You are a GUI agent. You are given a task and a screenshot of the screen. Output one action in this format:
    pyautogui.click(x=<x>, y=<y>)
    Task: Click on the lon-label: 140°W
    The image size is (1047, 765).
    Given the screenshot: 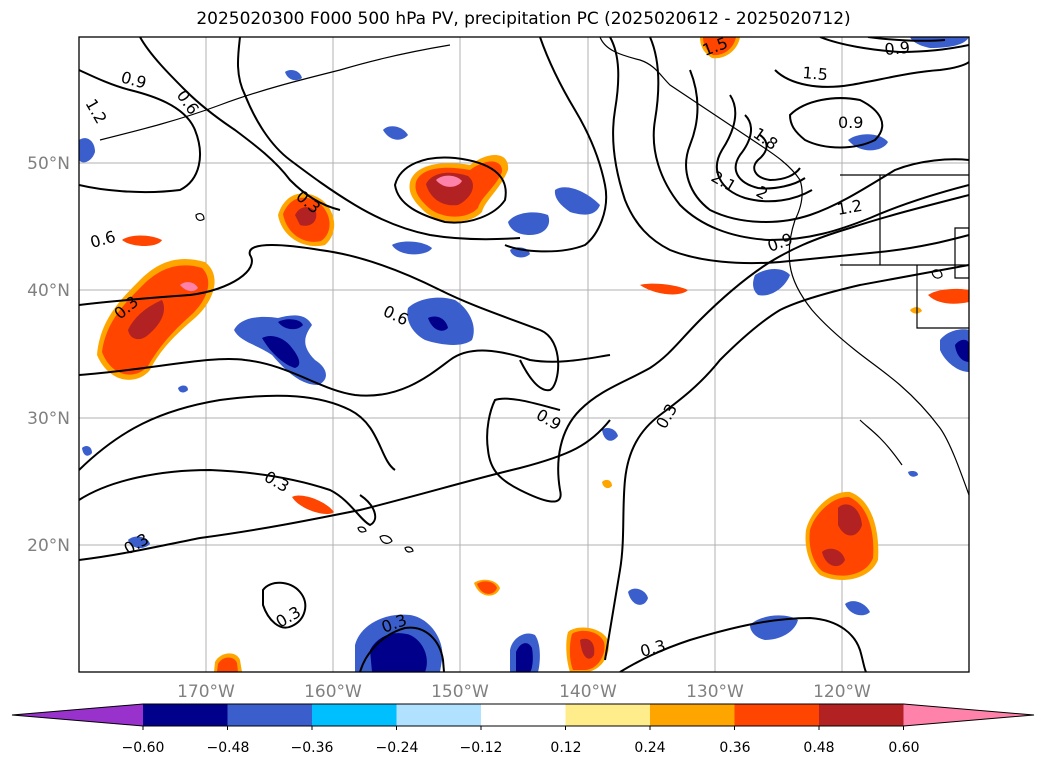 What is the action you would take?
    pyautogui.click(x=588, y=692)
    